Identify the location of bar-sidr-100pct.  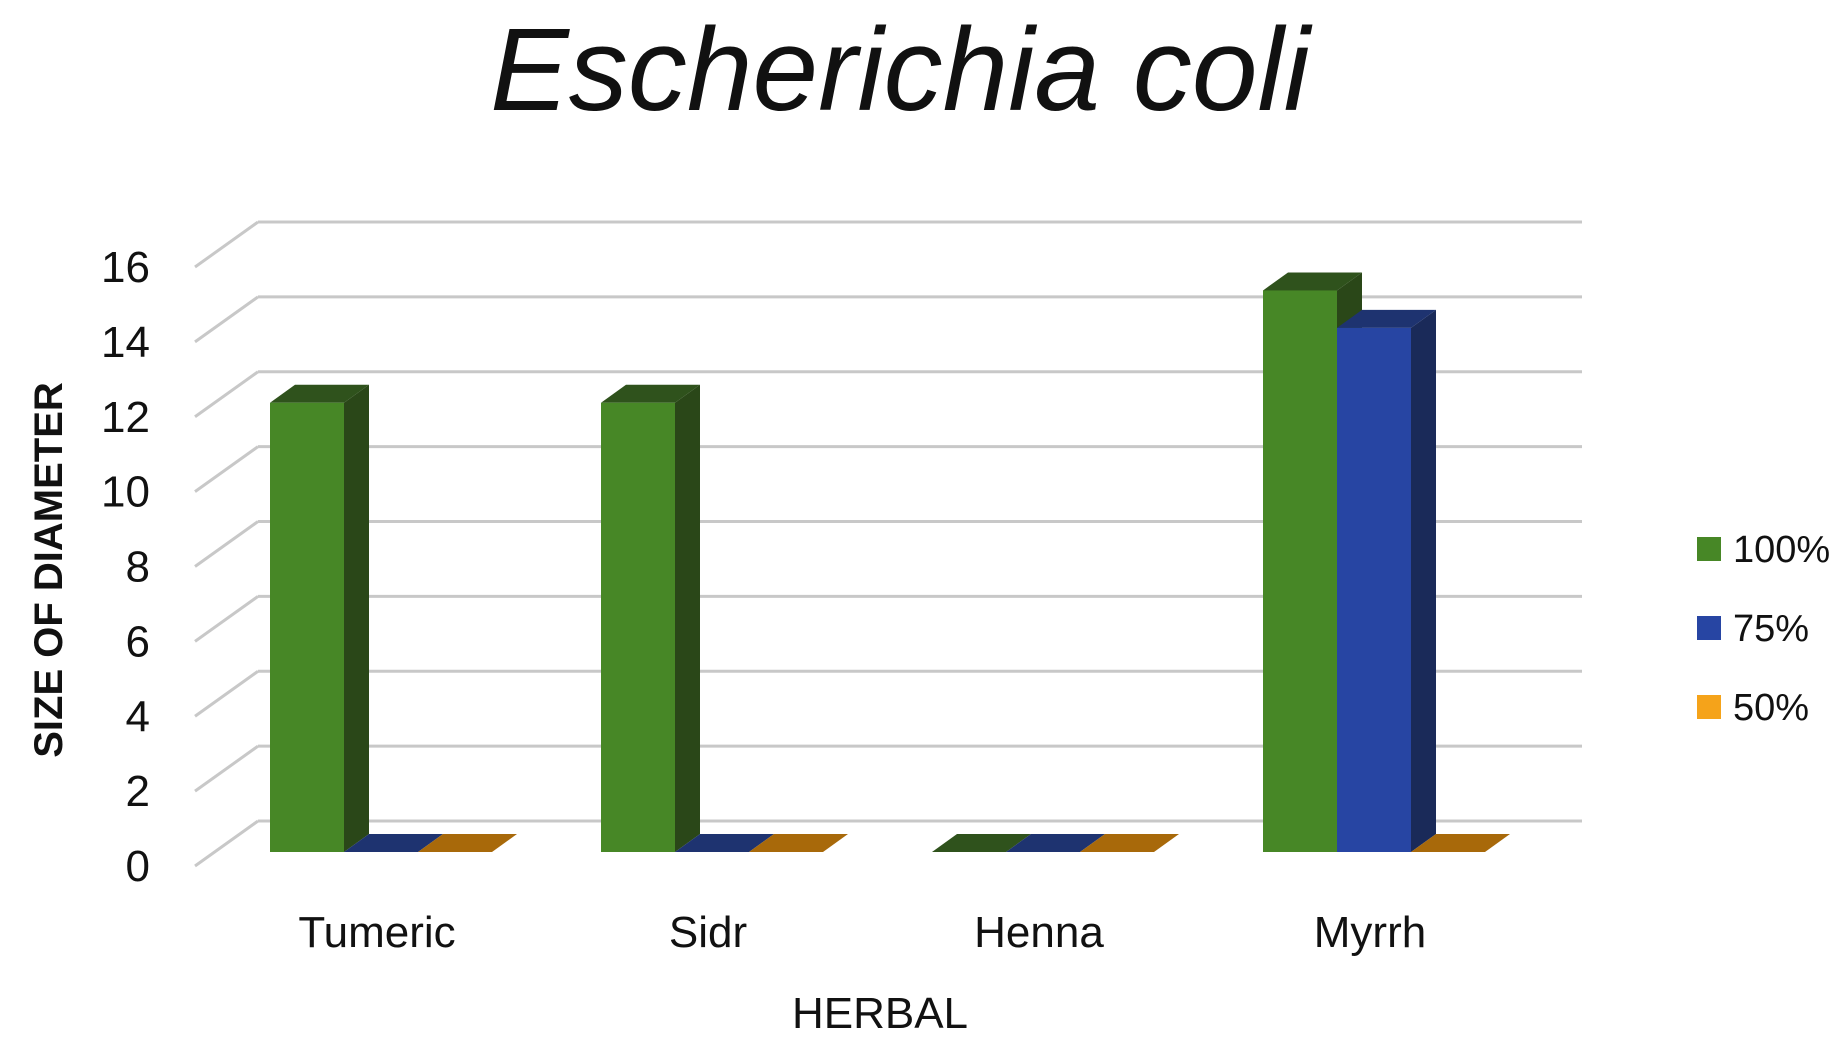
(650, 618).